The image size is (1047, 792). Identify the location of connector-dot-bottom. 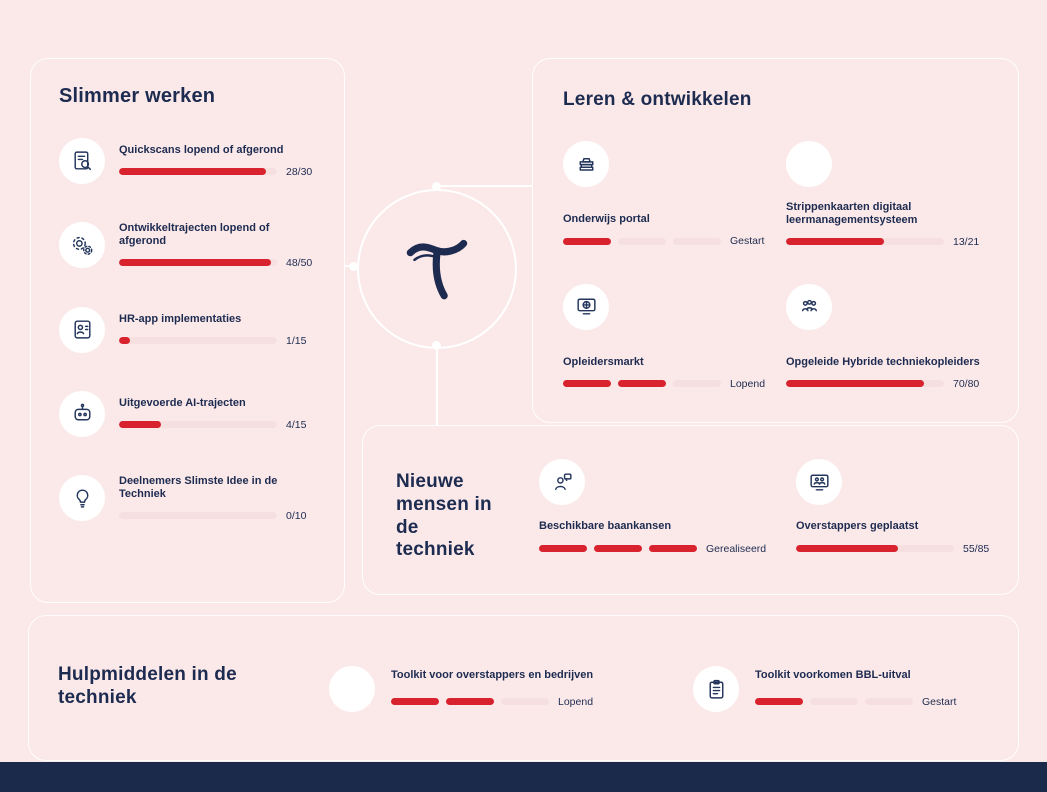
(436, 345).